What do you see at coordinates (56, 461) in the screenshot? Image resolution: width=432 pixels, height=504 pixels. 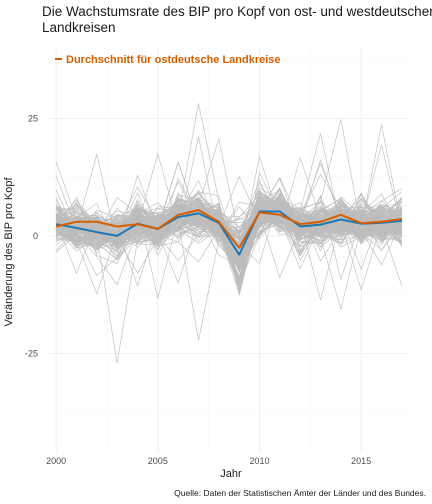 I see `x-tick-label: 2000` at bounding box center [56, 461].